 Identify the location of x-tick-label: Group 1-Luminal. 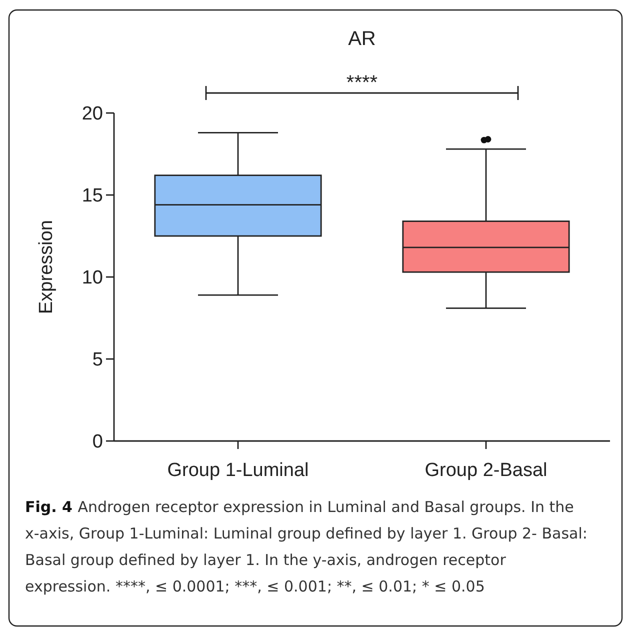
(238, 470).